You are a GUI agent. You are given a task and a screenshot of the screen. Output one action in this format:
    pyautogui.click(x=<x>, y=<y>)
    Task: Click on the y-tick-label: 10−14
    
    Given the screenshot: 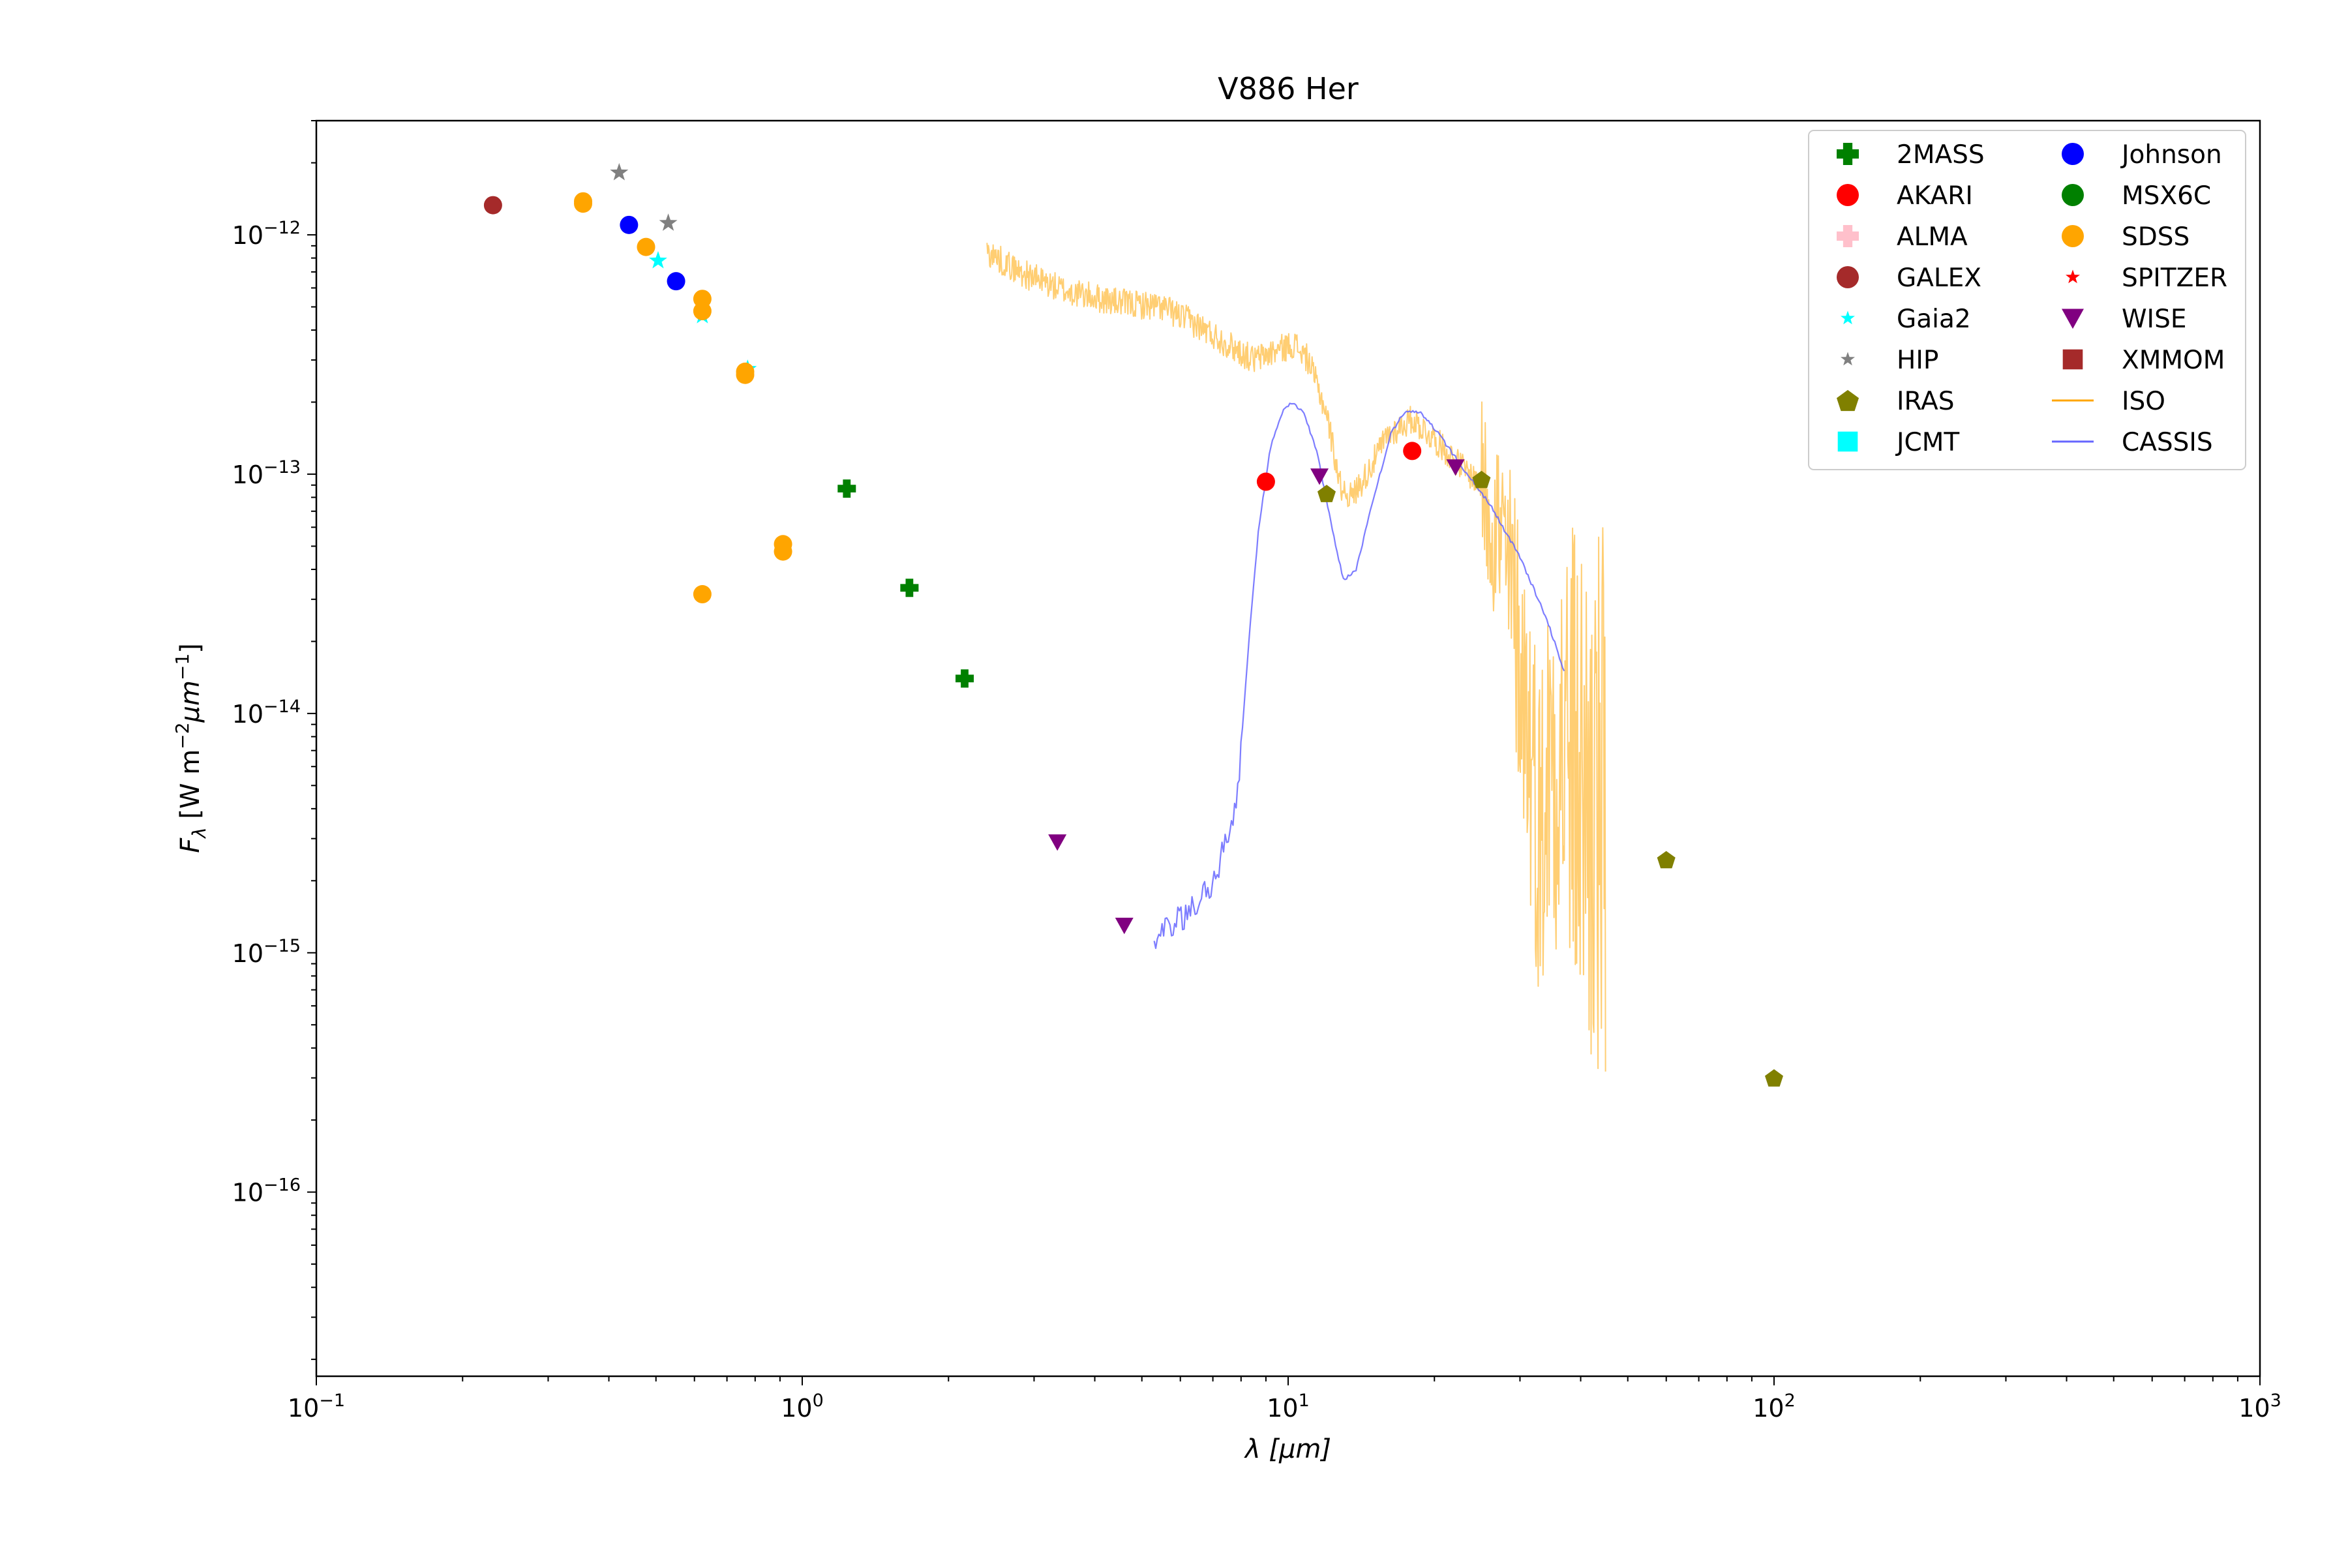 What is the action you would take?
    pyautogui.click(x=267, y=713)
    